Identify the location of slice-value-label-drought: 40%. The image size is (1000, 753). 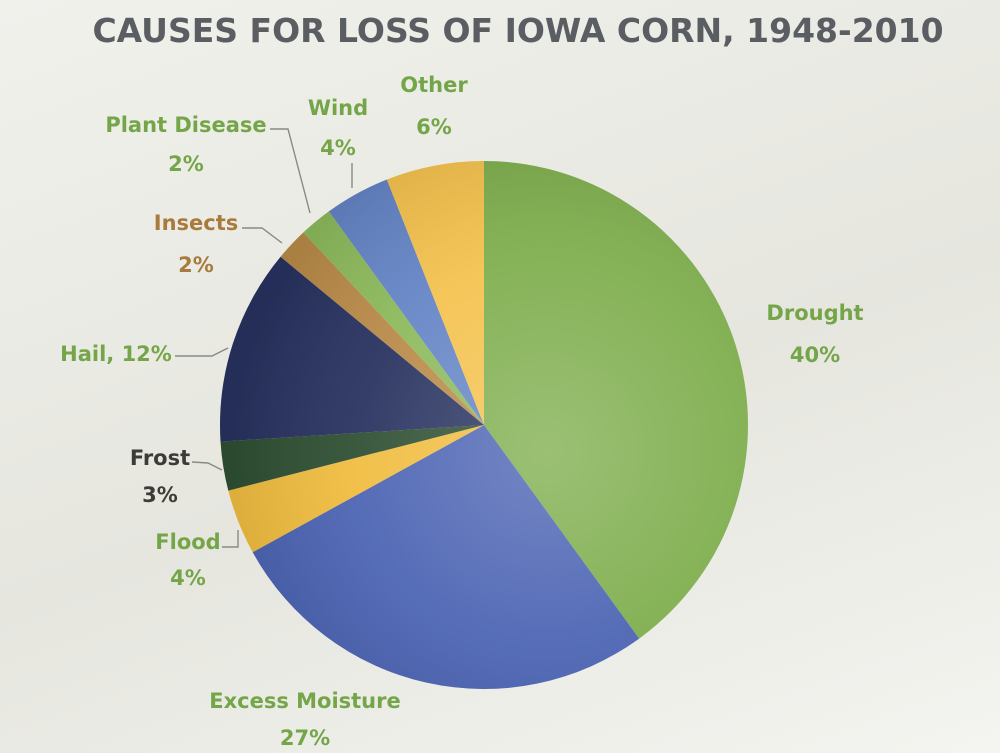
(815, 355).